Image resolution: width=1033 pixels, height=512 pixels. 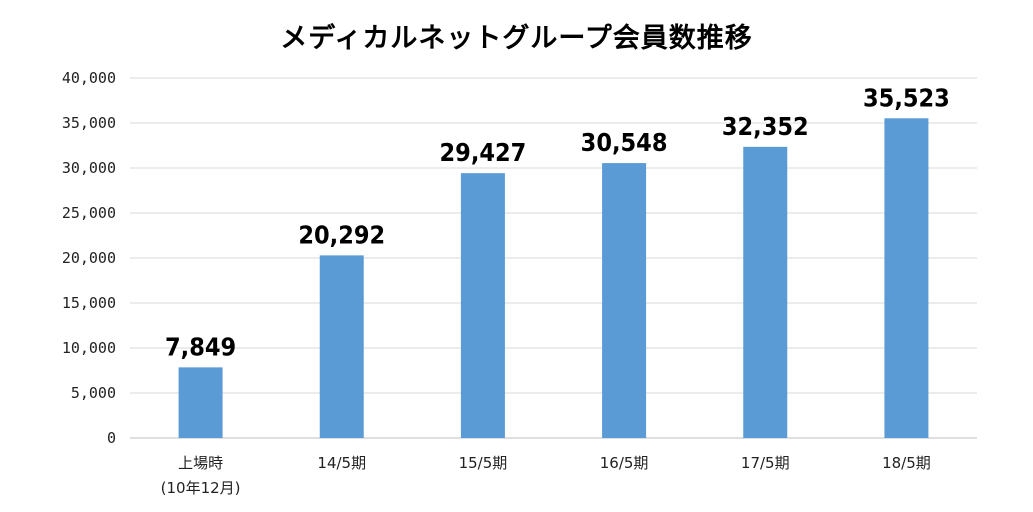 What do you see at coordinates (89, 258) in the screenshot?
I see `y-tick-label: 20,000` at bounding box center [89, 258].